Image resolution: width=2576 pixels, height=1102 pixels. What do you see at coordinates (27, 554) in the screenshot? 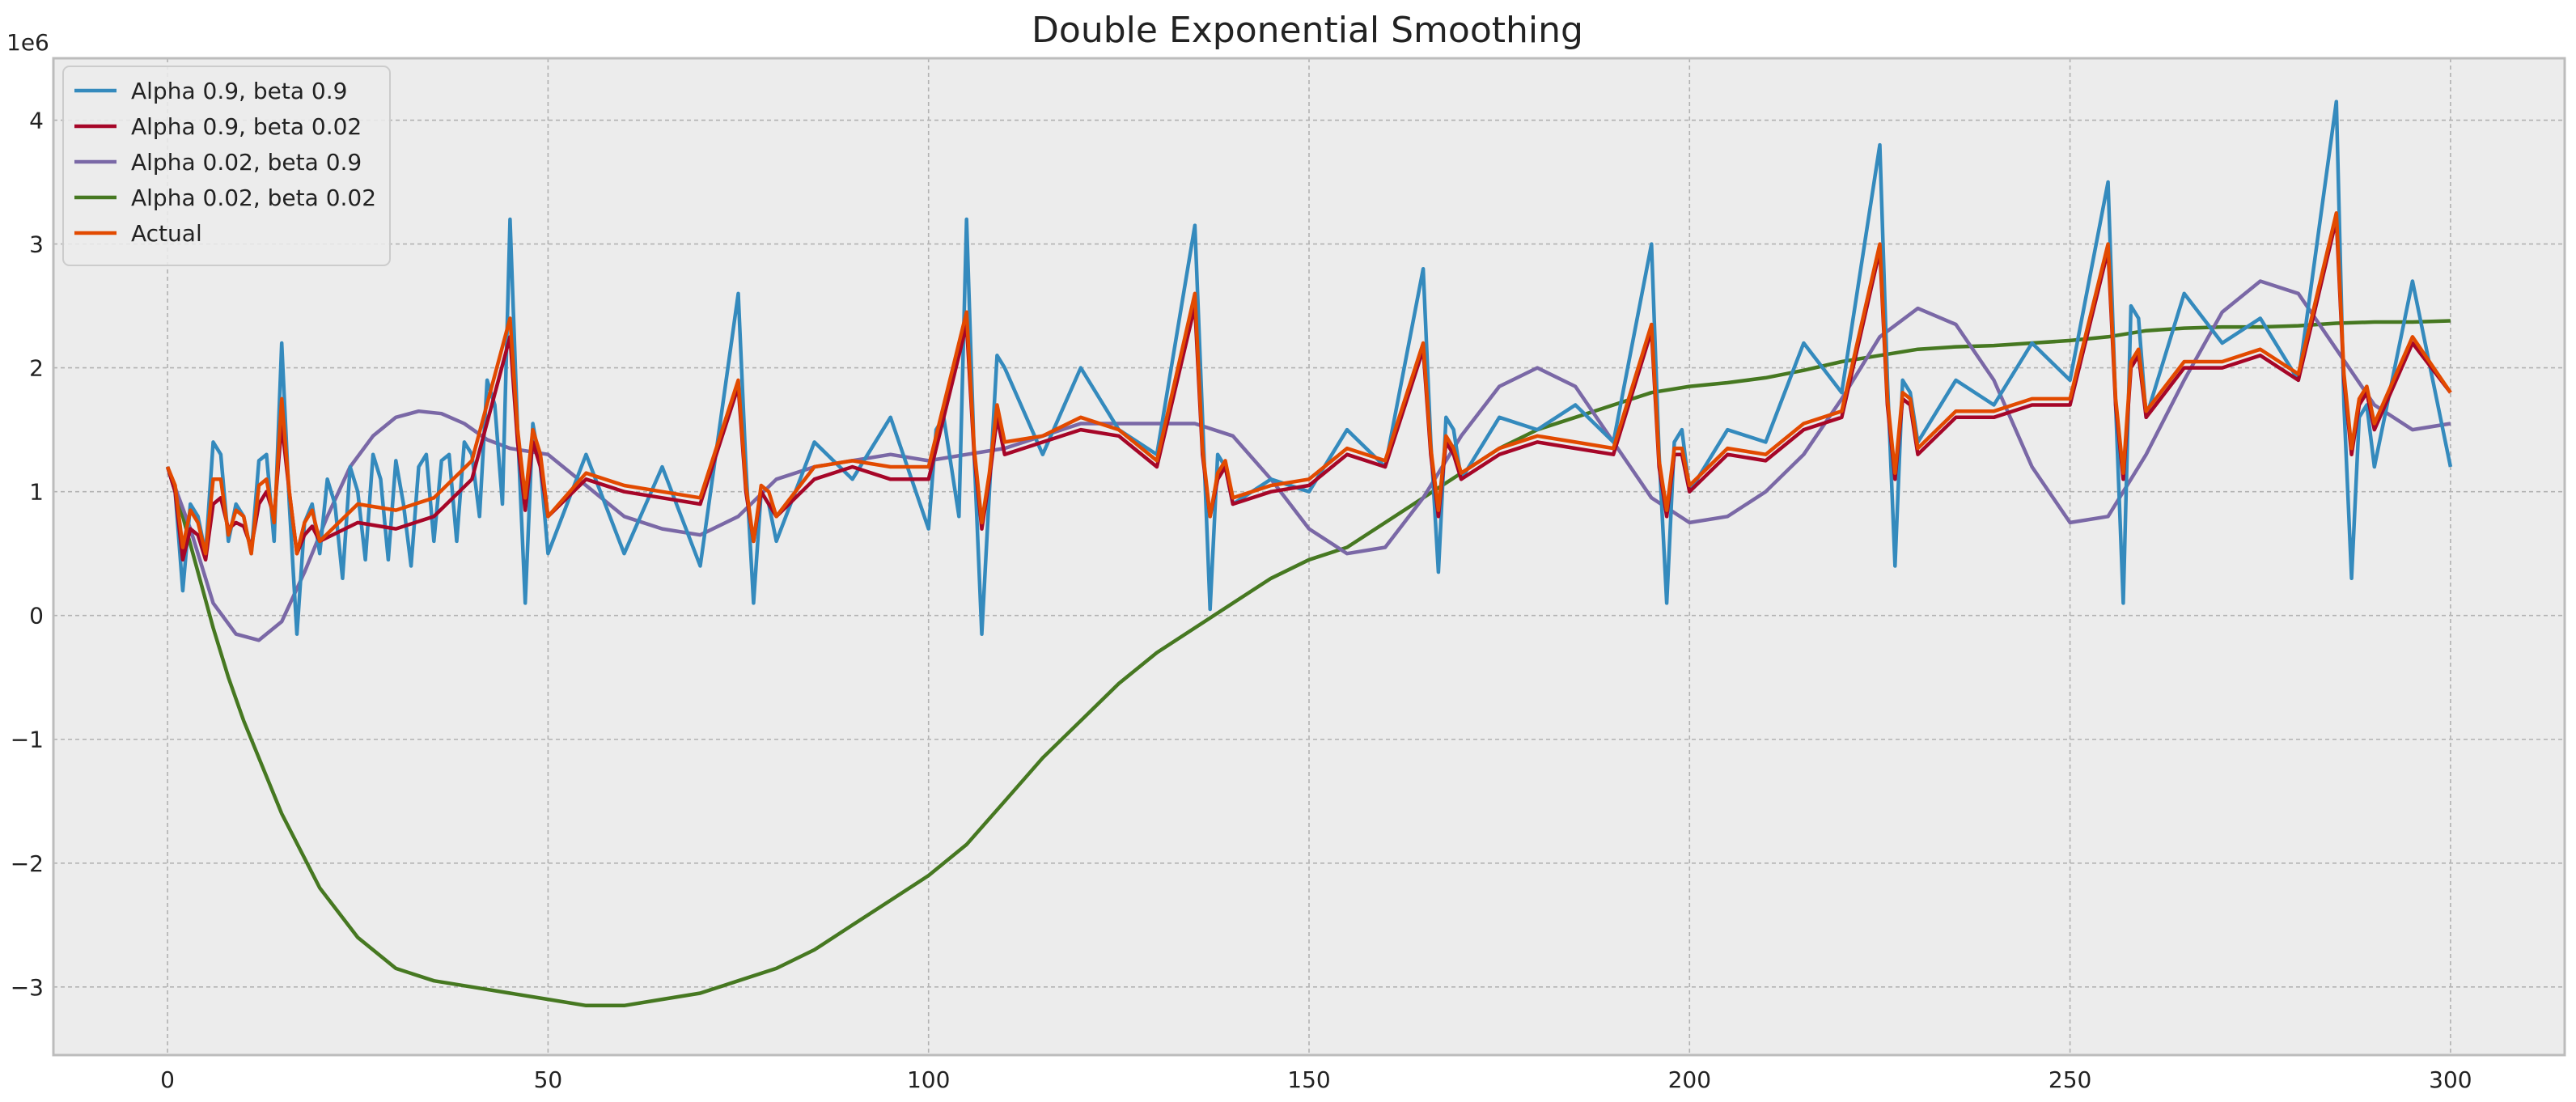
I see `y-axis: −3 −2 −1 0 1 2 3 4` at bounding box center [27, 554].